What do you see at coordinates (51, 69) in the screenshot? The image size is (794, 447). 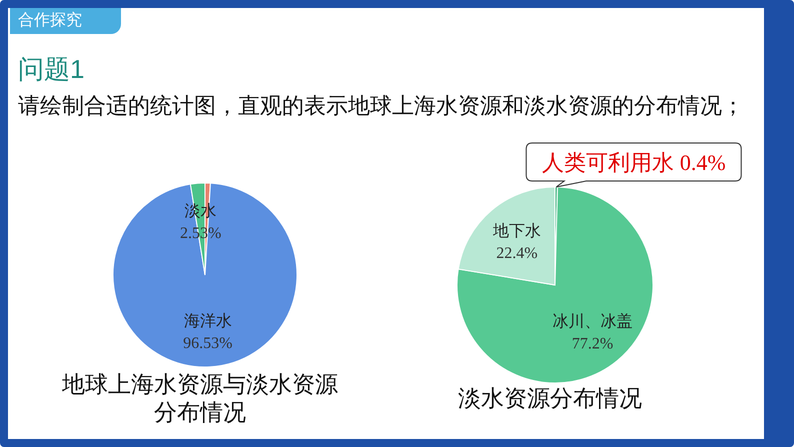 I see `text: 问题1` at bounding box center [51, 69].